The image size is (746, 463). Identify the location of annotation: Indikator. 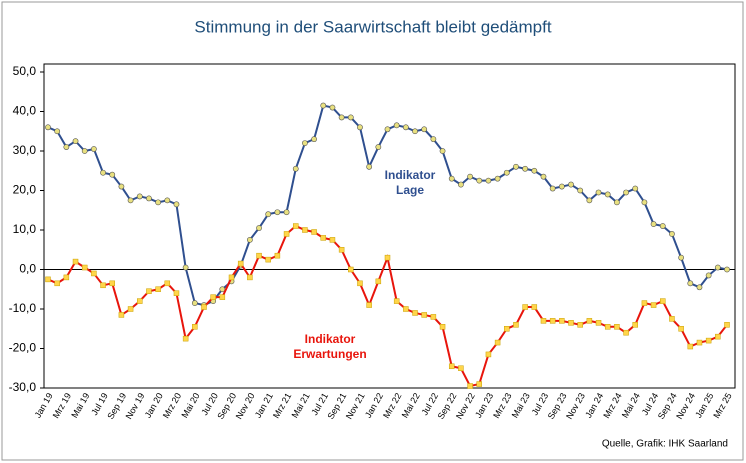
(330, 339).